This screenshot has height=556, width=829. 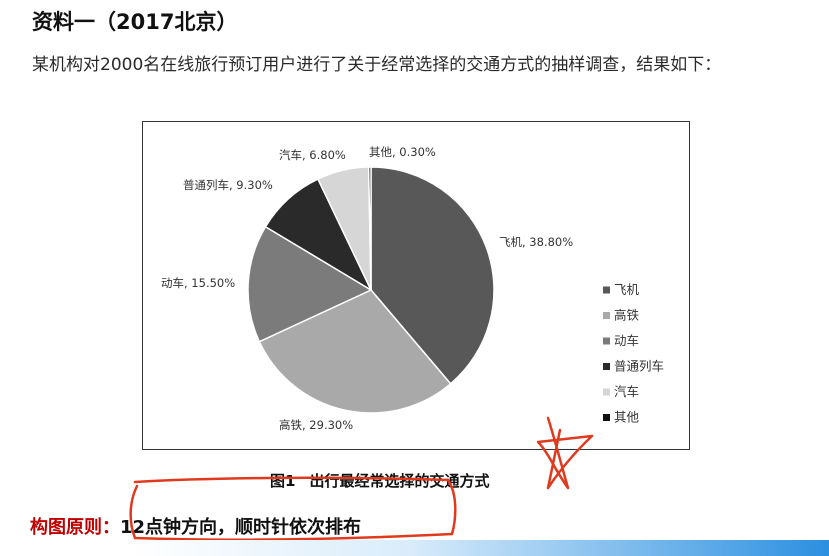 I want to click on document-heading: 资料一（2017北京）, so click(x=135, y=22).